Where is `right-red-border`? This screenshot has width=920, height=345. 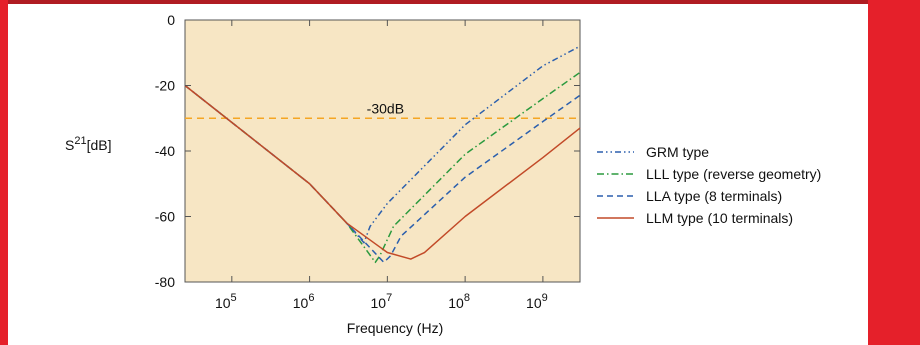 right-red-border is located at coordinates (894, 172).